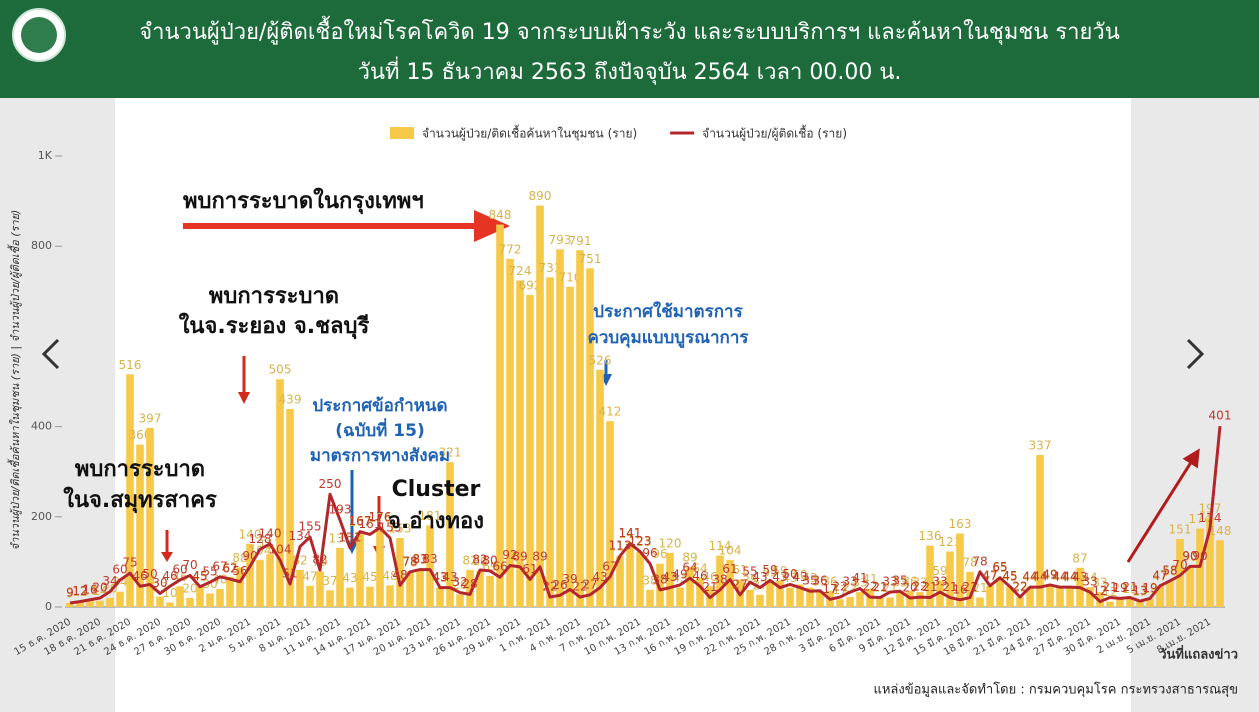 Image resolution: width=1259 pixels, height=712 pixels. What do you see at coordinates (41, 426) in the screenshot?
I see `y-tick-label: 400` at bounding box center [41, 426].